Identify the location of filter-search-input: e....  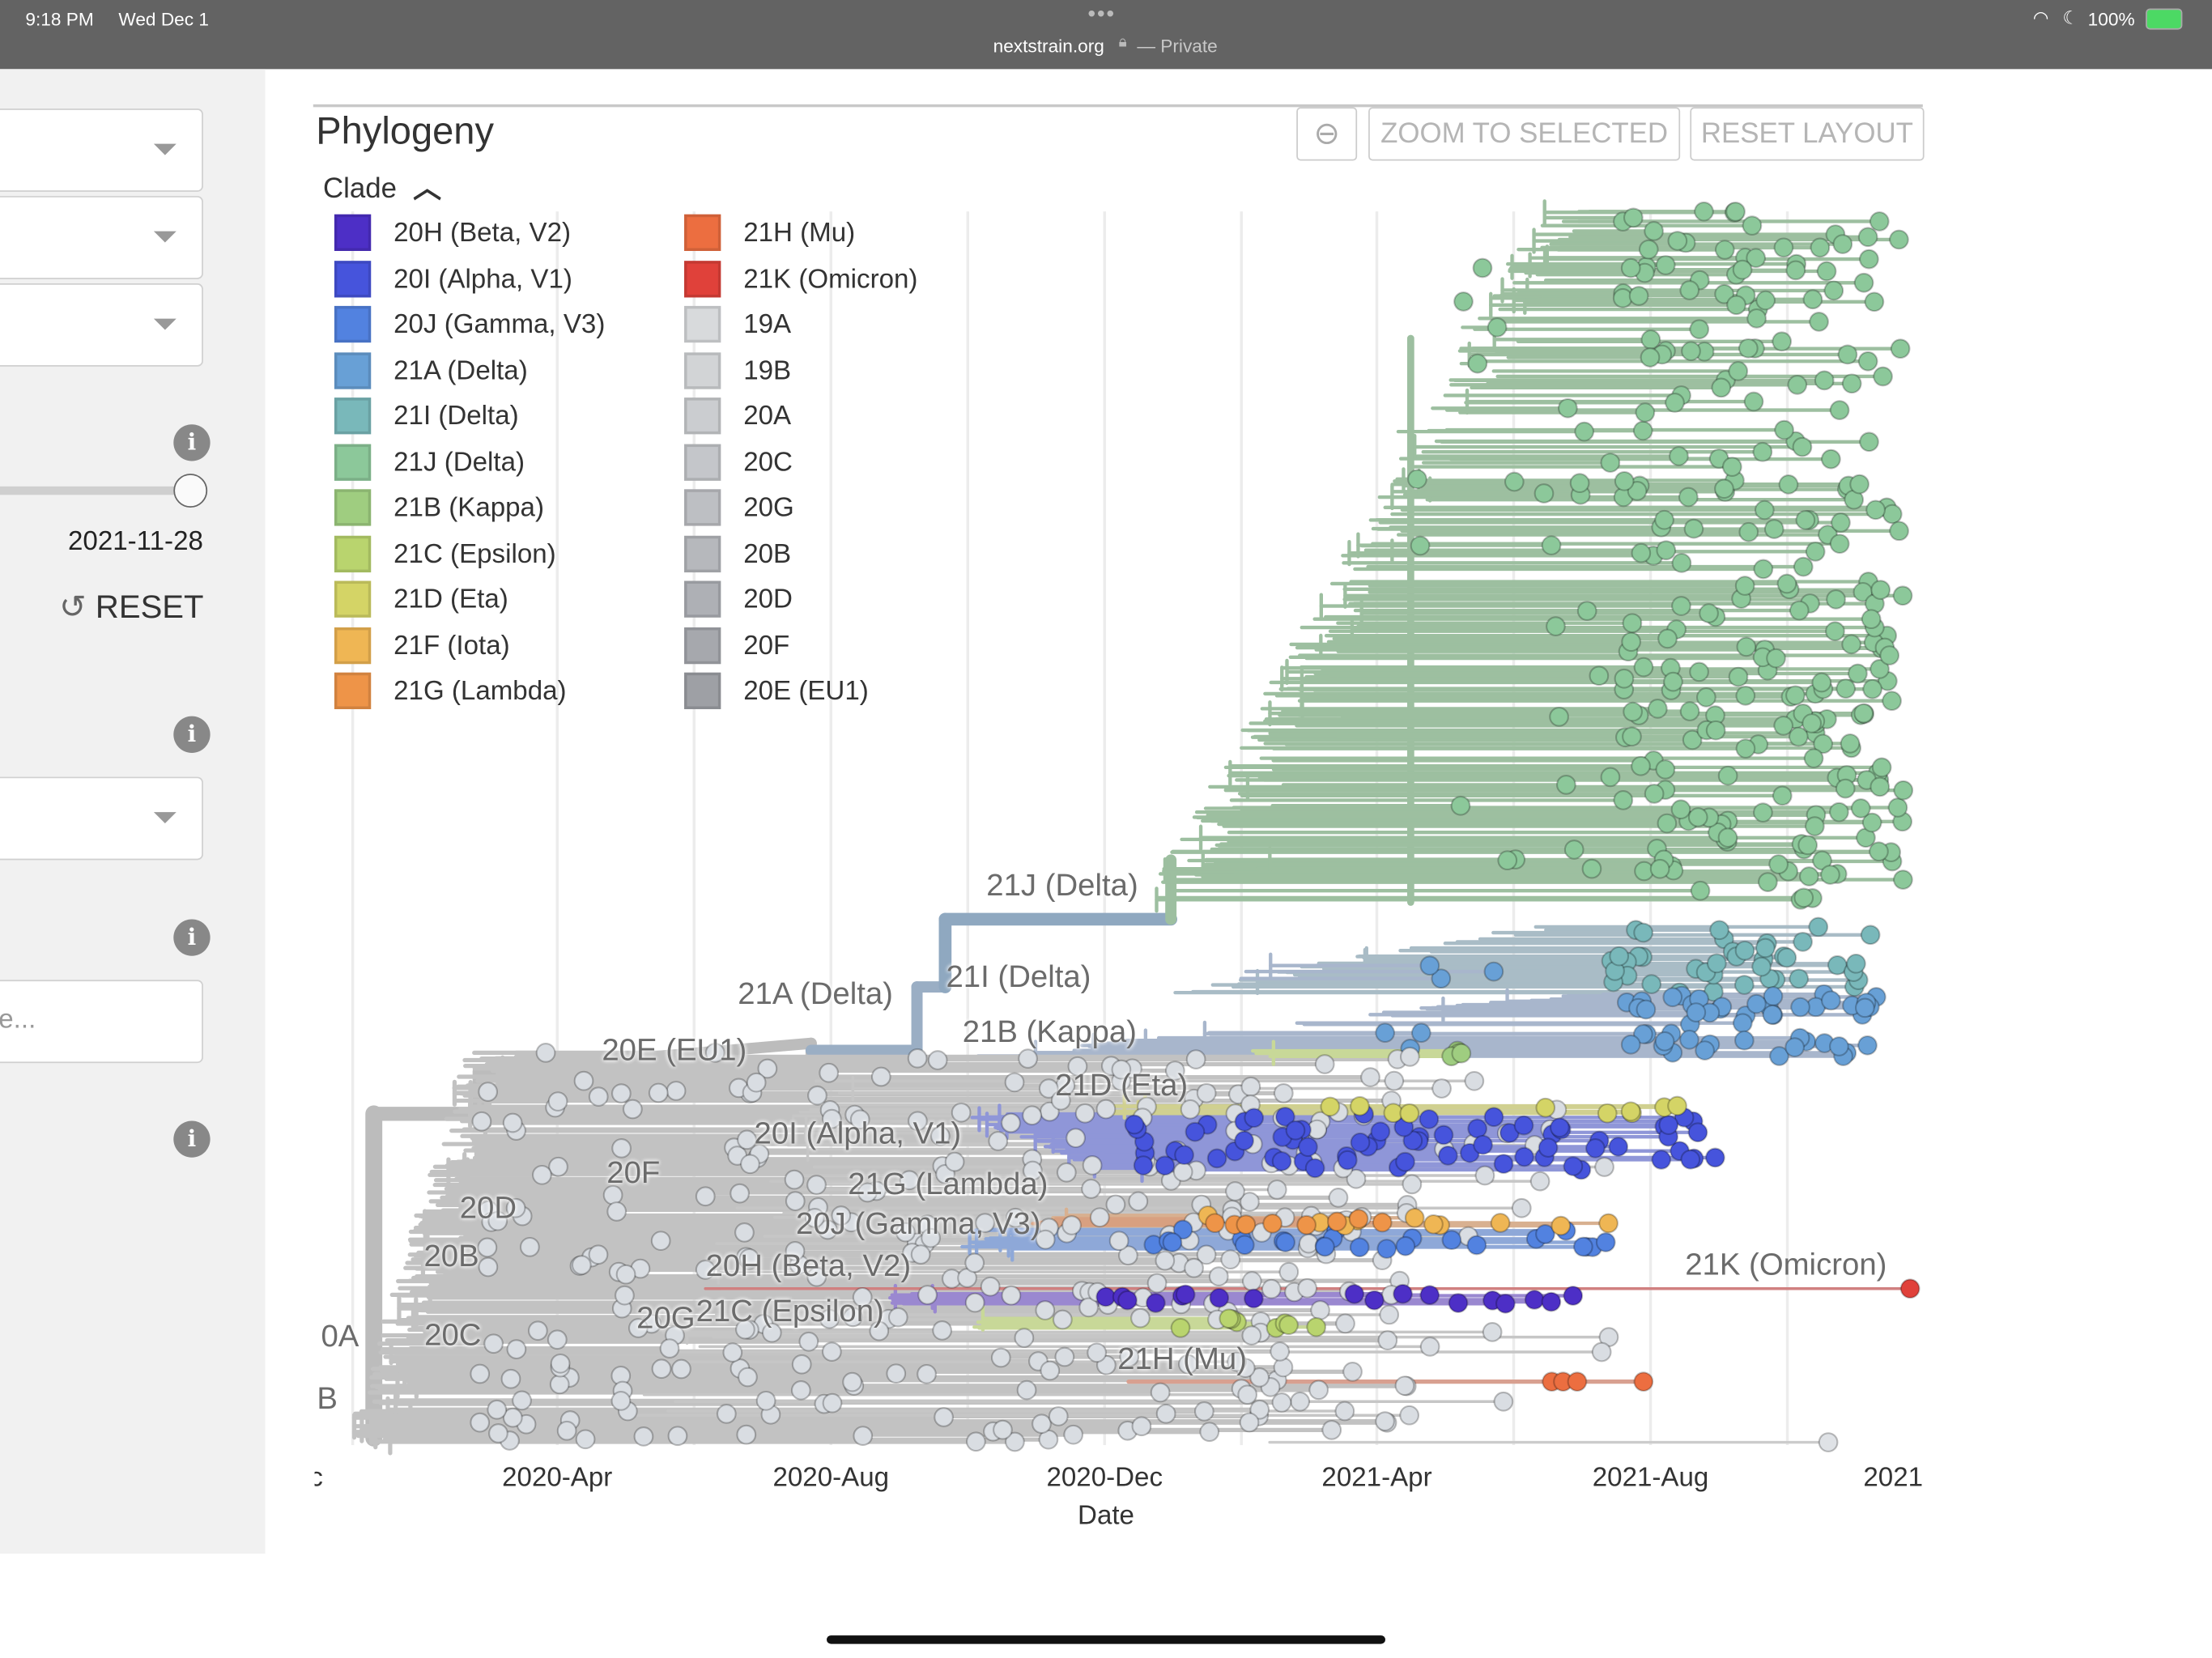
(102, 1022).